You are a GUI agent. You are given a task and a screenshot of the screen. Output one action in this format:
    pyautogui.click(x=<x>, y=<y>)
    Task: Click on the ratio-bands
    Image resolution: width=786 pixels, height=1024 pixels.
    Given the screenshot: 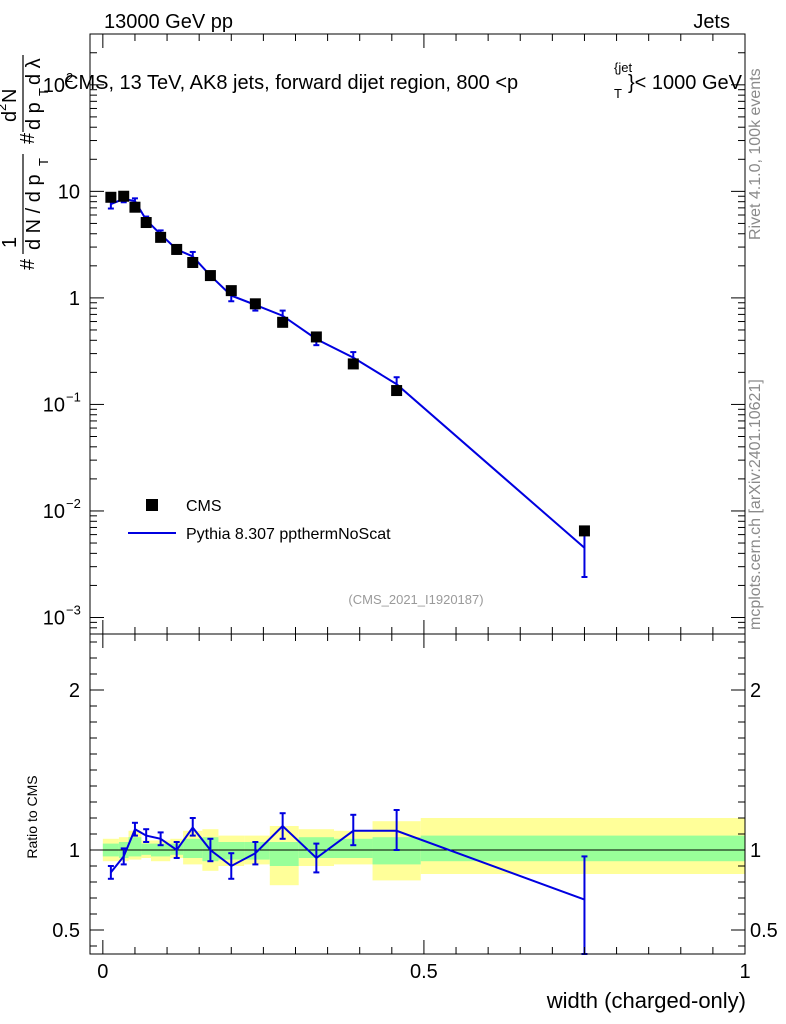 What is the action you would take?
    pyautogui.click(x=423, y=852)
    